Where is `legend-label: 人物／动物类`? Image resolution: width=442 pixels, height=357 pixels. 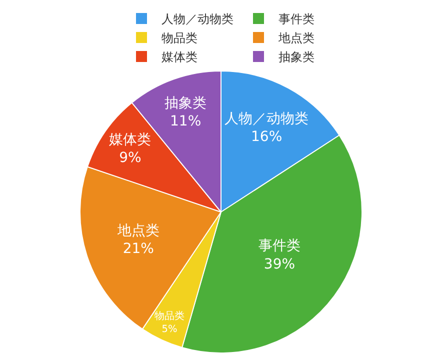 legend-label: 人物／动物类 is located at coordinates (198, 19).